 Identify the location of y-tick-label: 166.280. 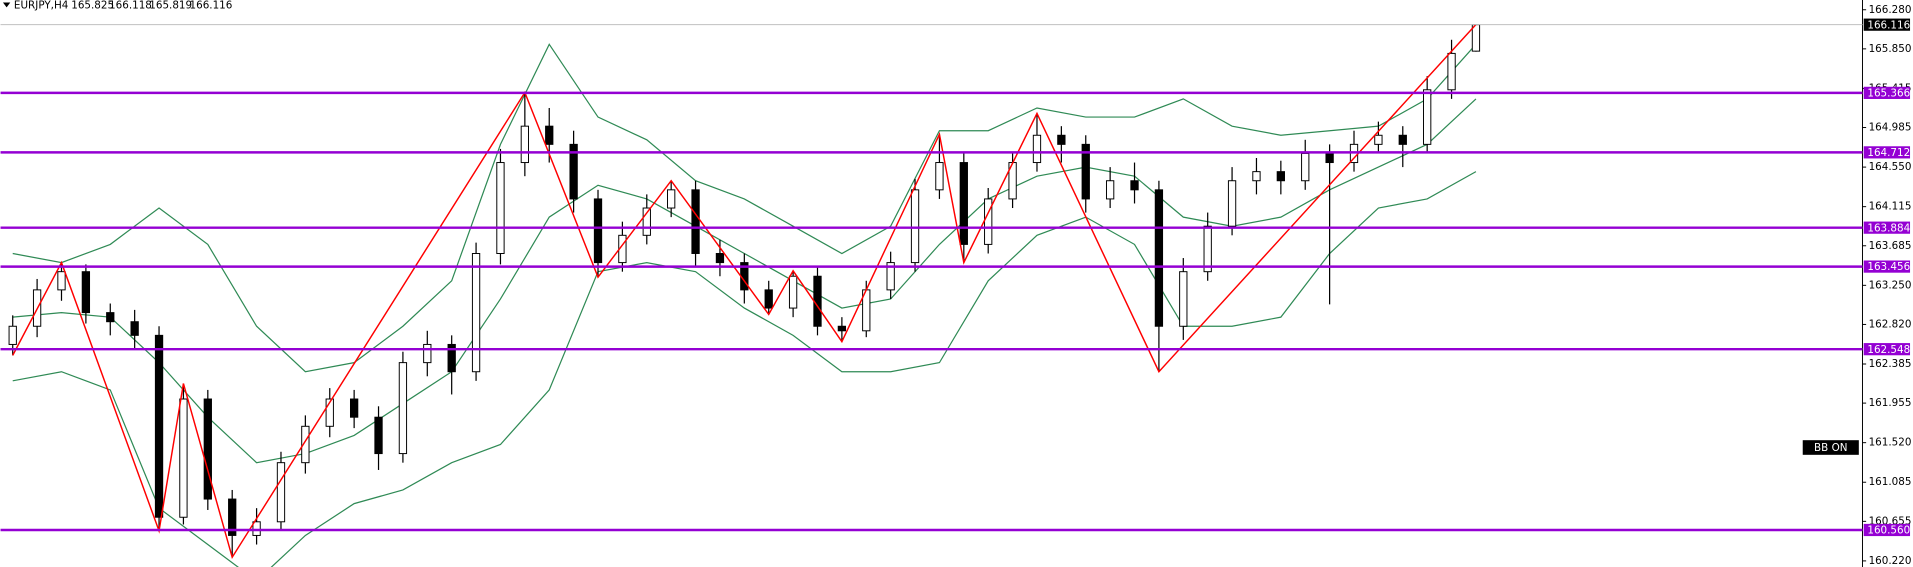
(1890, 10).